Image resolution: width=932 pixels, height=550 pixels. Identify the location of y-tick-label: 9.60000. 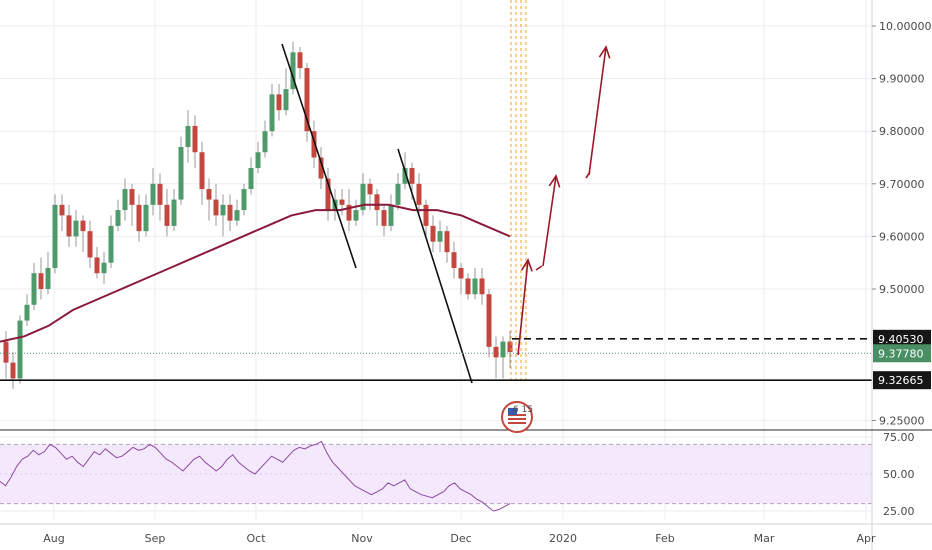
(902, 236).